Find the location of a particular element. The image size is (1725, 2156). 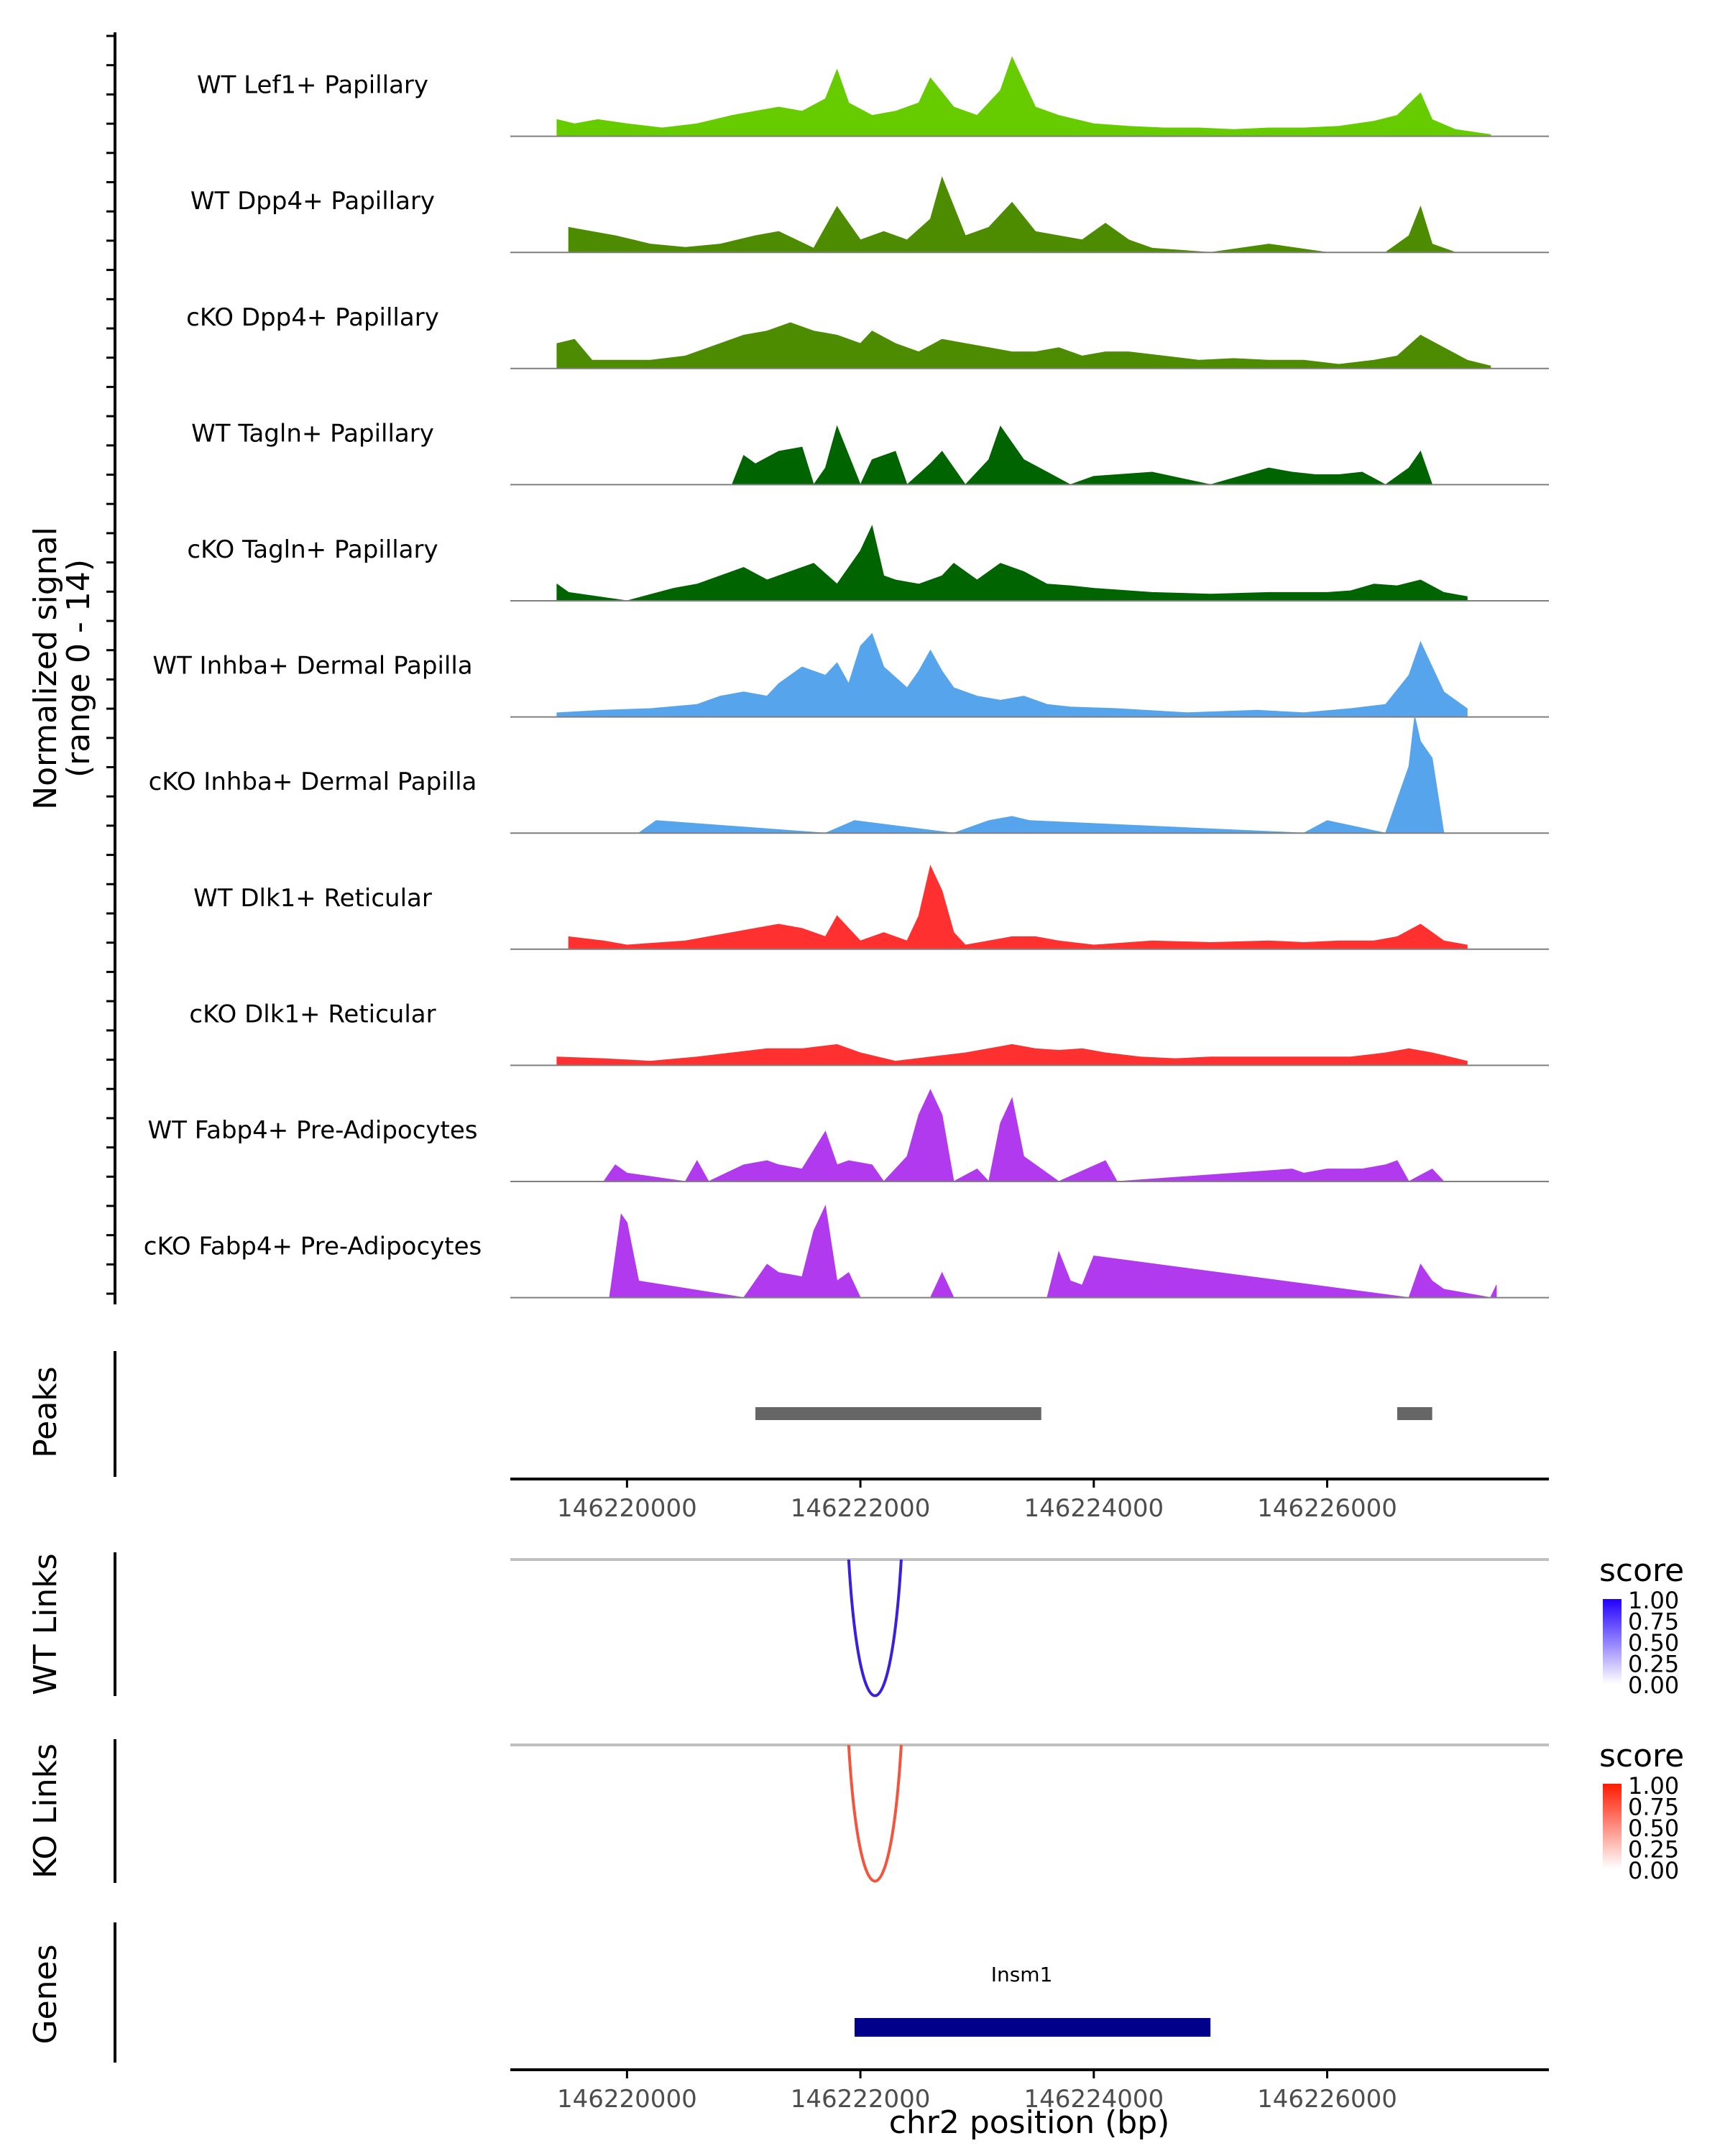

track-label: cKO Dpp4+ Papillary is located at coordinates (312, 317).